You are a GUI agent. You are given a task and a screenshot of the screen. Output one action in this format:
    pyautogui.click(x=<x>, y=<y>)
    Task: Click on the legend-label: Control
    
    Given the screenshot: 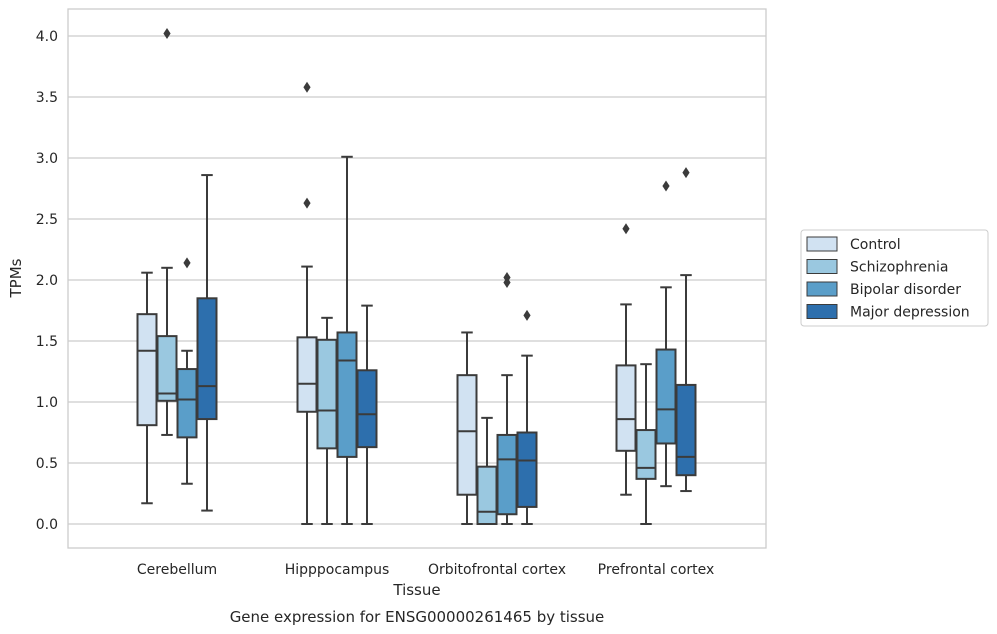 What is the action you would take?
    pyautogui.click(x=875, y=245)
    